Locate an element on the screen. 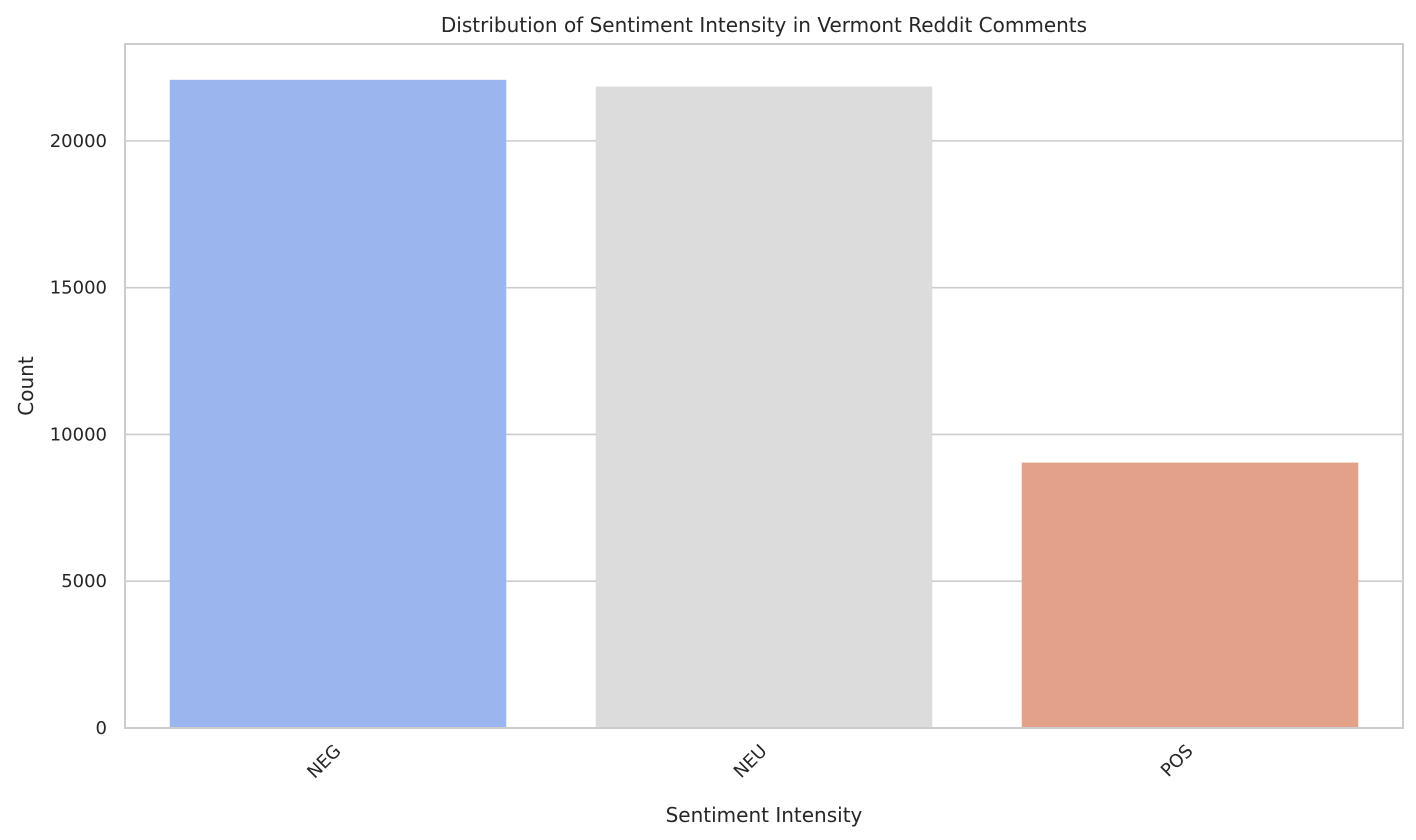  y-tick-label: 10000 is located at coordinates (78, 434).